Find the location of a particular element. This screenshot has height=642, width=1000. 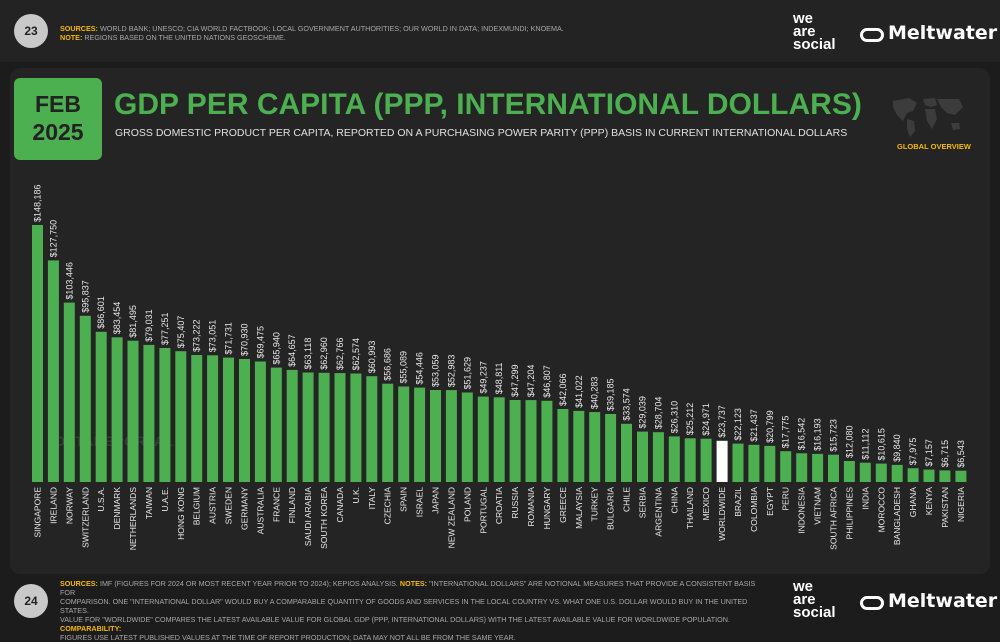

value-label: $62,960 is located at coordinates (324, 353).